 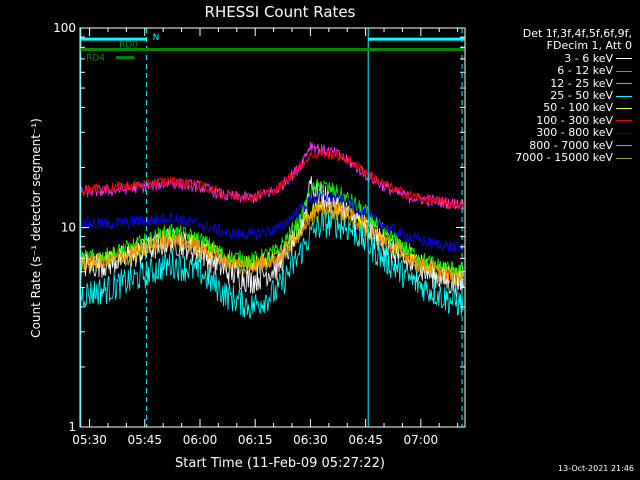 I want to click on legend-header-line2: FDecim 1, Att 0, so click(x=589, y=46).